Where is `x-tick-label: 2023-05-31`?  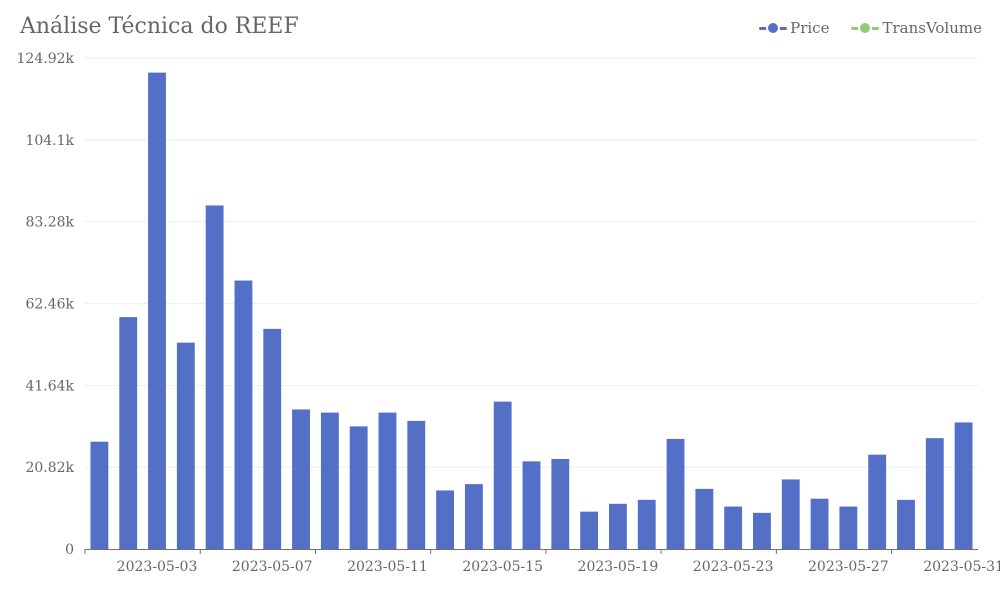
x-tick-label: 2023-05-31 is located at coordinates (961, 567).